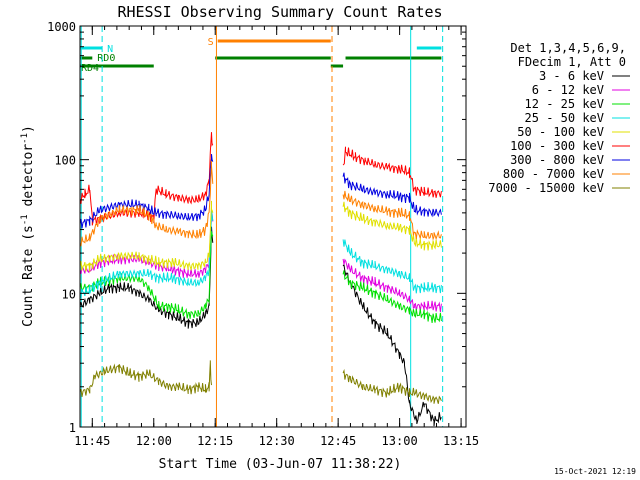 Image resolution: width=640 pixels, height=480 pixels. What do you see at coordinates (338, 441) in the screenshot?
I see `x-tick-label: 12:45` at bounding box center [338, 441].